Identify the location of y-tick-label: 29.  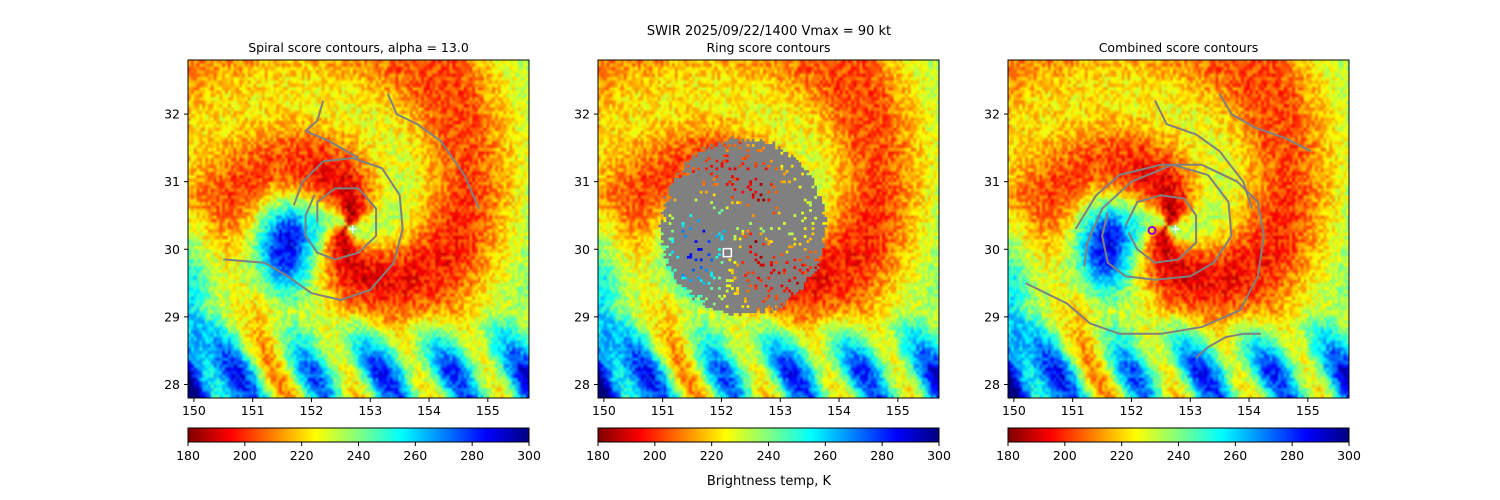
(992, 316).